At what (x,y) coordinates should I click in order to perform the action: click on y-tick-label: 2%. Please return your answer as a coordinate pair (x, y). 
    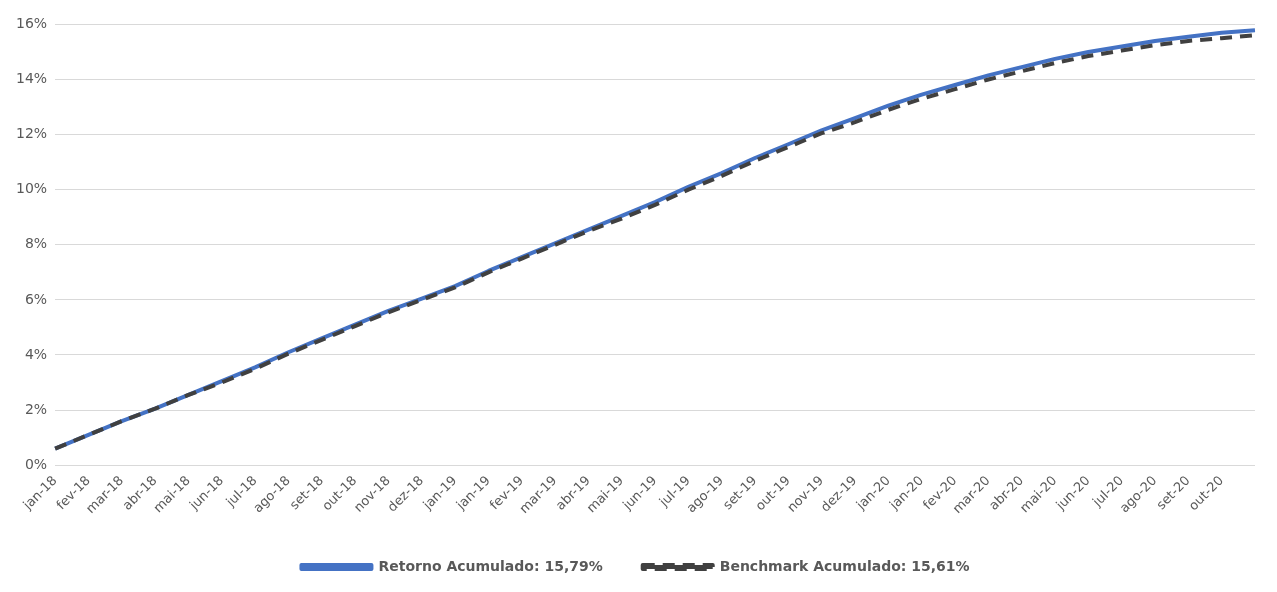
    Looking at the image, I should click on (36, 408).